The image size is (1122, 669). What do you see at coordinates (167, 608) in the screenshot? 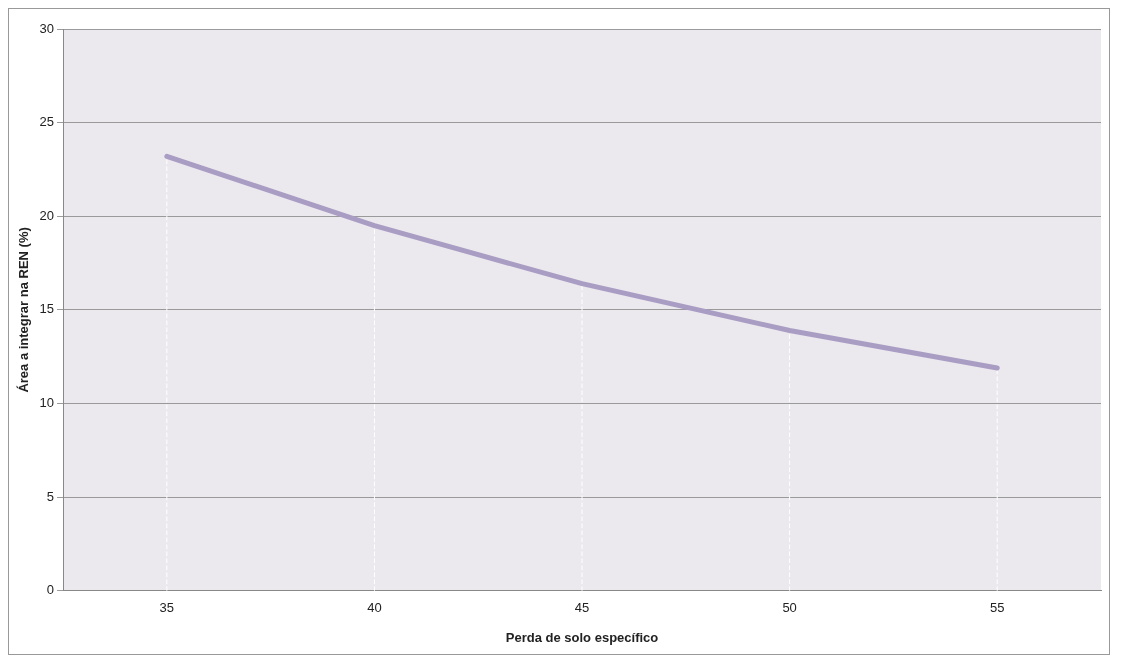
I see `x-tick-label: 35` at bounding box center [167, 608].